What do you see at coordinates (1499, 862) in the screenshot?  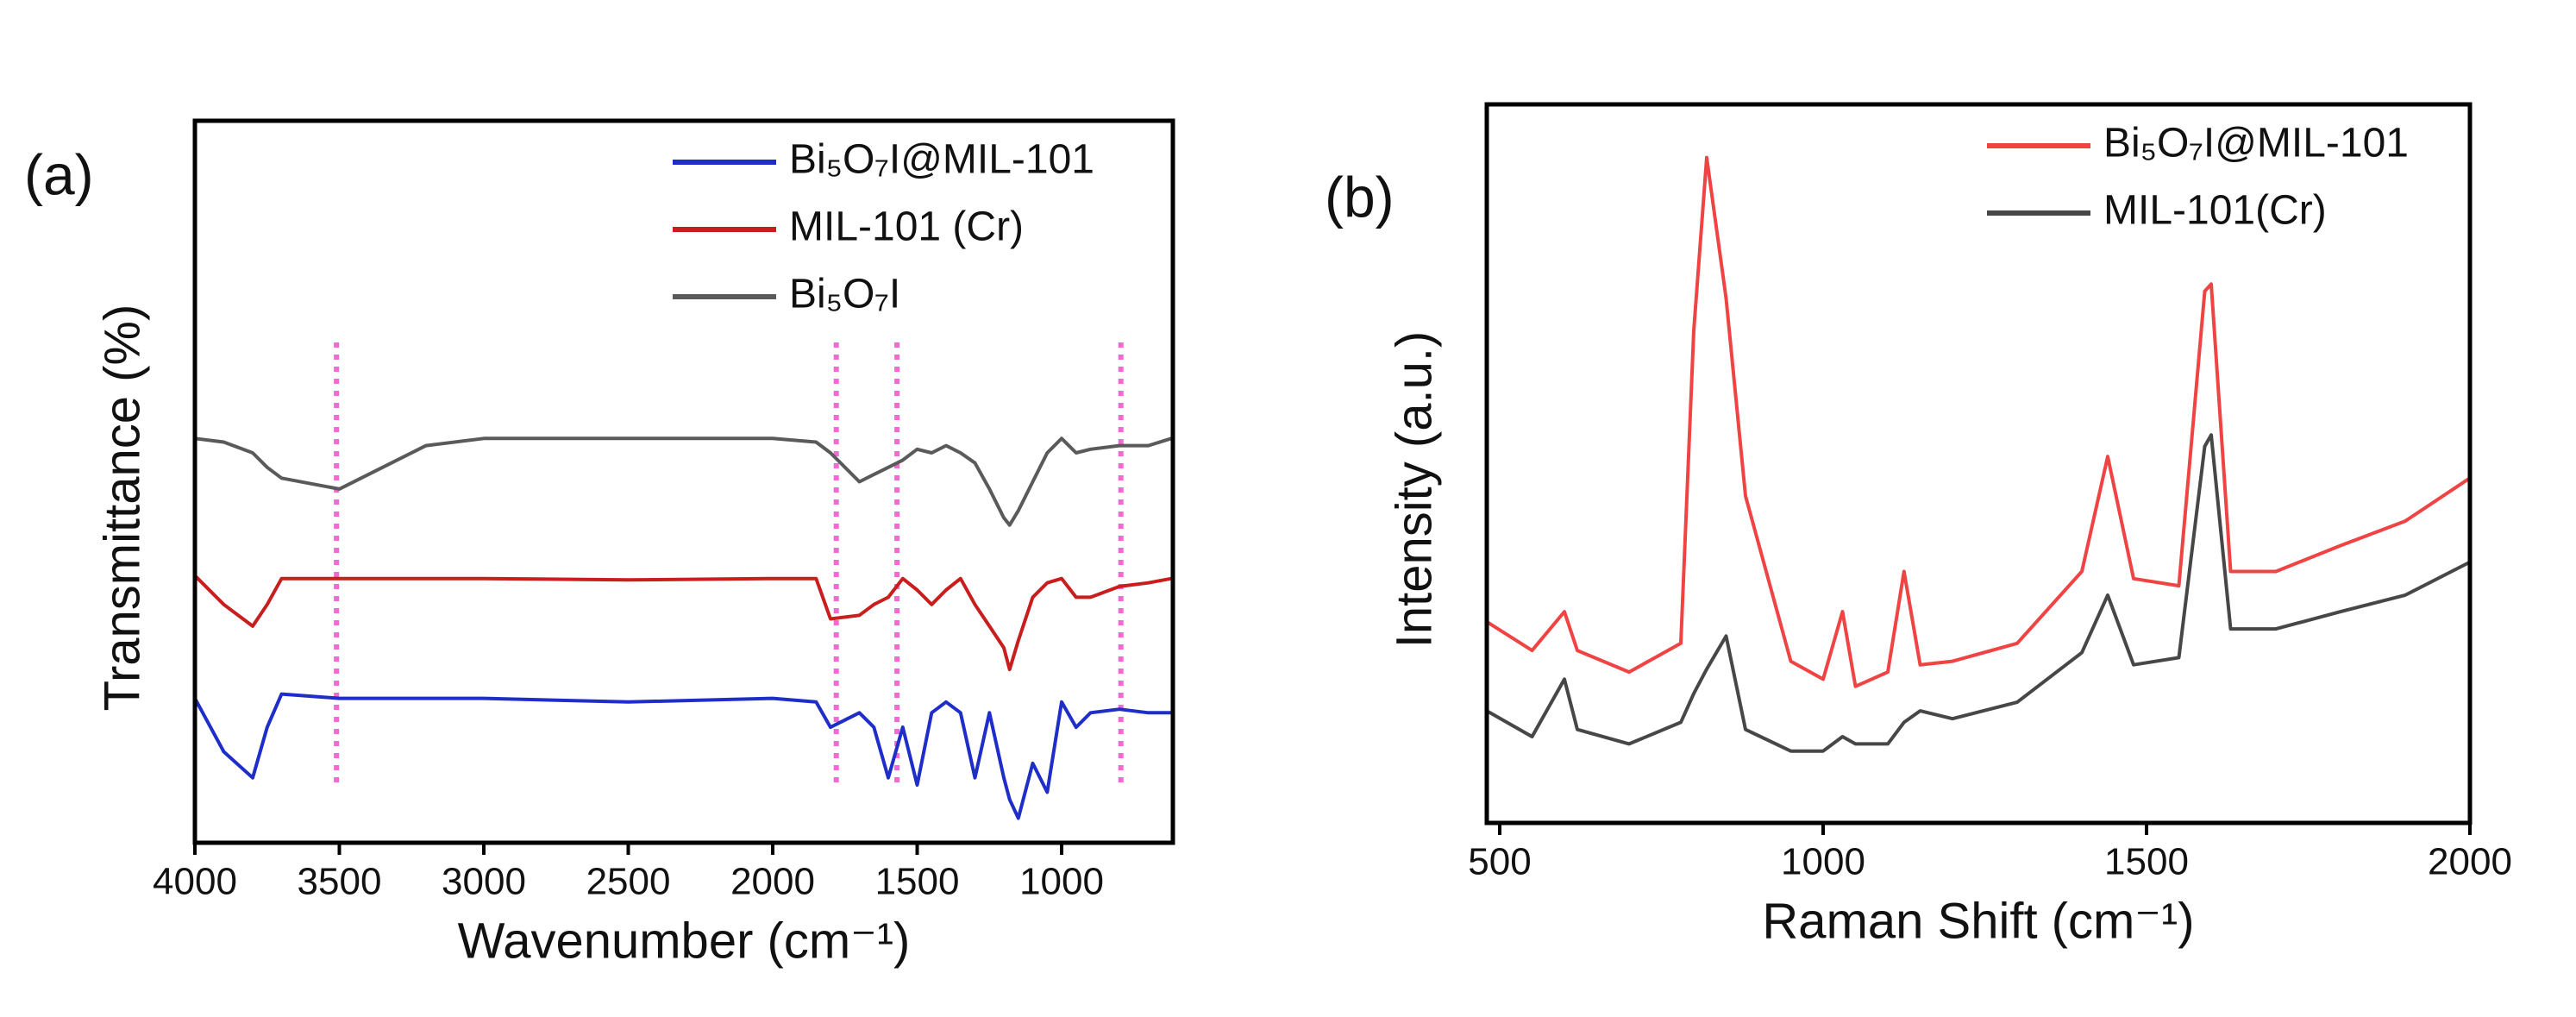 I see `x-tick-label: 500` at bounding box center [1499, 862].